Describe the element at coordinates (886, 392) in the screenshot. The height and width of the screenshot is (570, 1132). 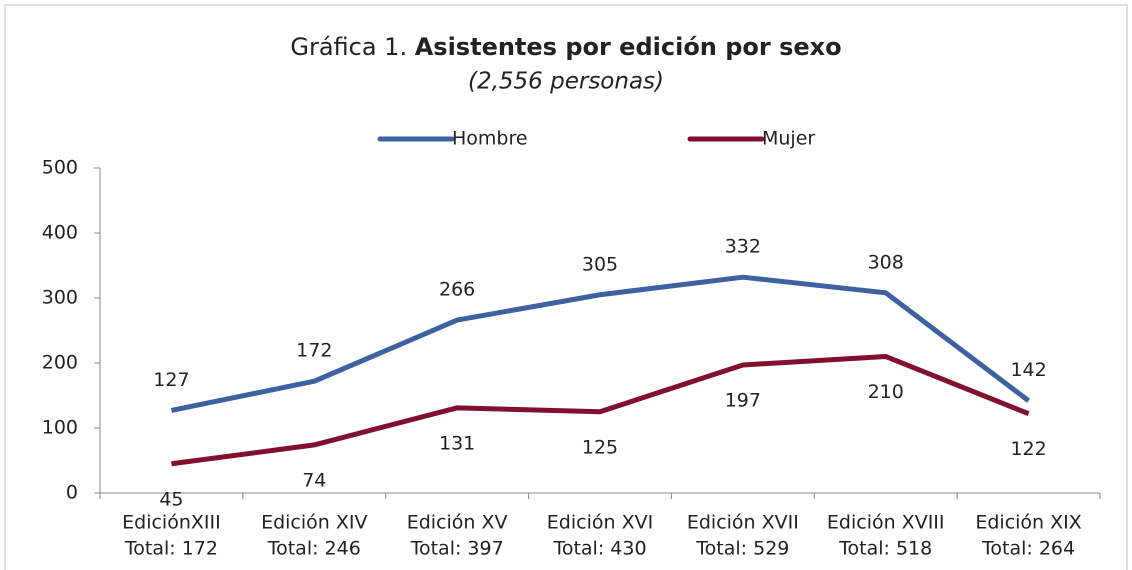
I see `data-label: 210` at that location.